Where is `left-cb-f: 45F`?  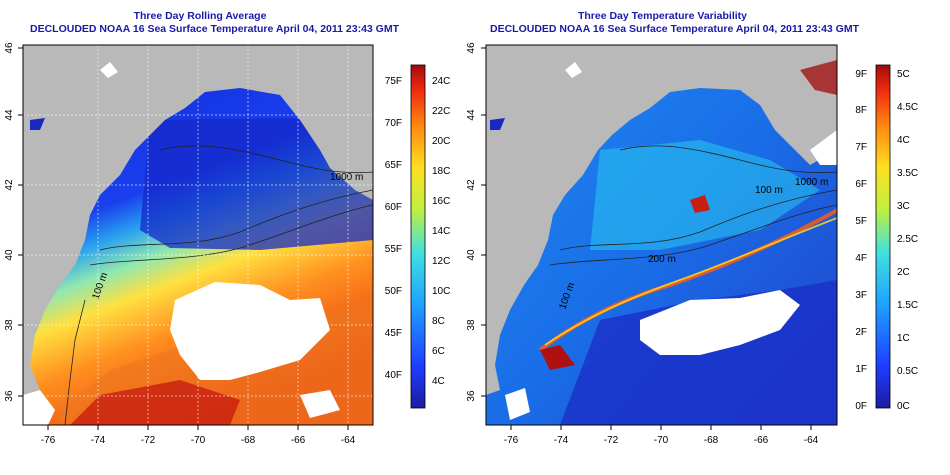
left-cb-f: 45F is located at coordinates (393, 333).